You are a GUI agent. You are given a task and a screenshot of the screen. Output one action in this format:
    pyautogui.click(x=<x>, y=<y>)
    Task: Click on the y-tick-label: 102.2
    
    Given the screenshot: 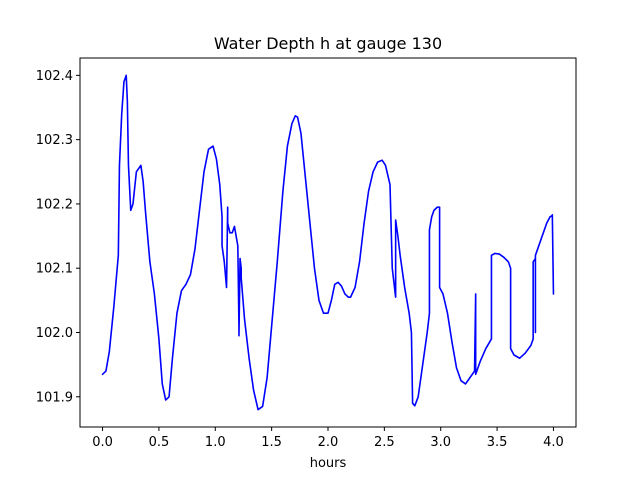 What is the action you would take?
    pyautogui.click(x=54, y=204)
    